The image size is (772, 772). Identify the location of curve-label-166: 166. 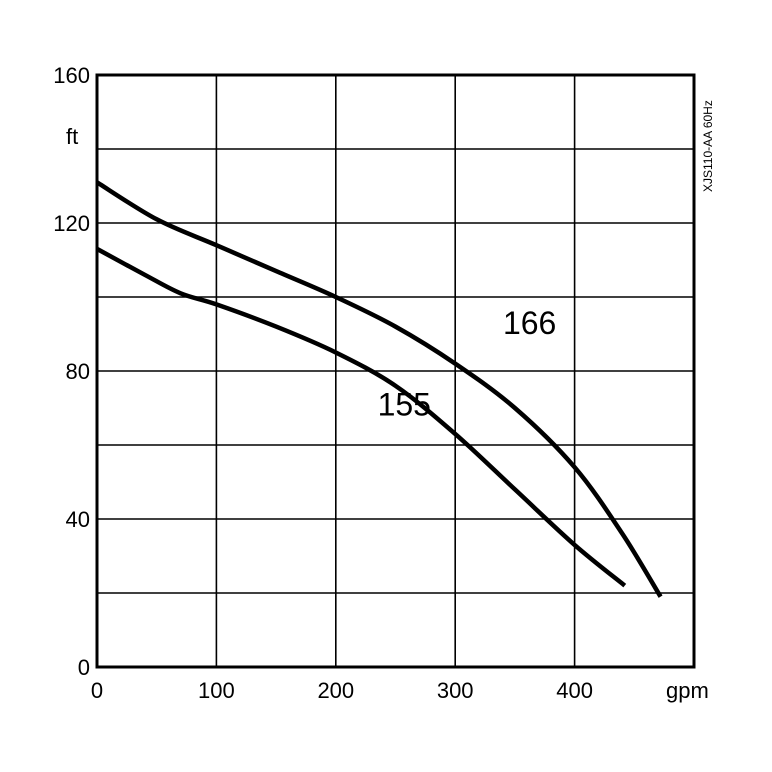
(529, 323).